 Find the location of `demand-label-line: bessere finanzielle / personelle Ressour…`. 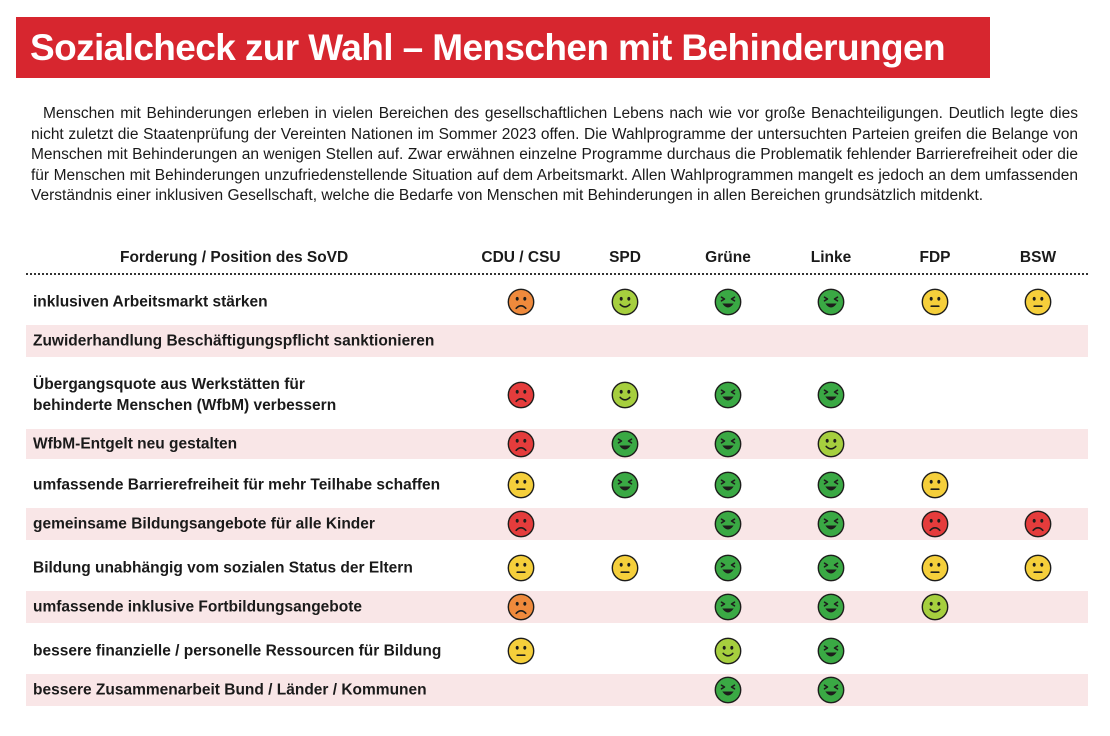

demand-label-line: bessere finanzielle / personelle Ressour… is located at coordinates (237, 651).